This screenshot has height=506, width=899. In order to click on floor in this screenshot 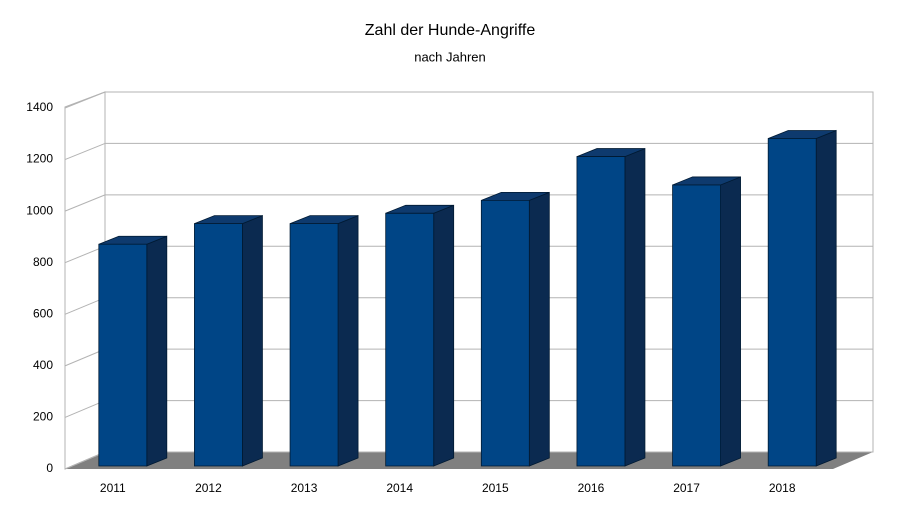, I will do `click(469, 460)`.